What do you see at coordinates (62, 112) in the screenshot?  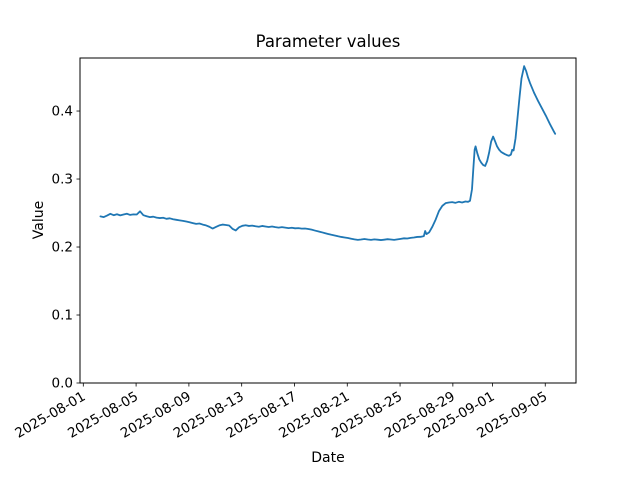 I see `y-tick-label: 0.4` at bounding box center [62, 112].